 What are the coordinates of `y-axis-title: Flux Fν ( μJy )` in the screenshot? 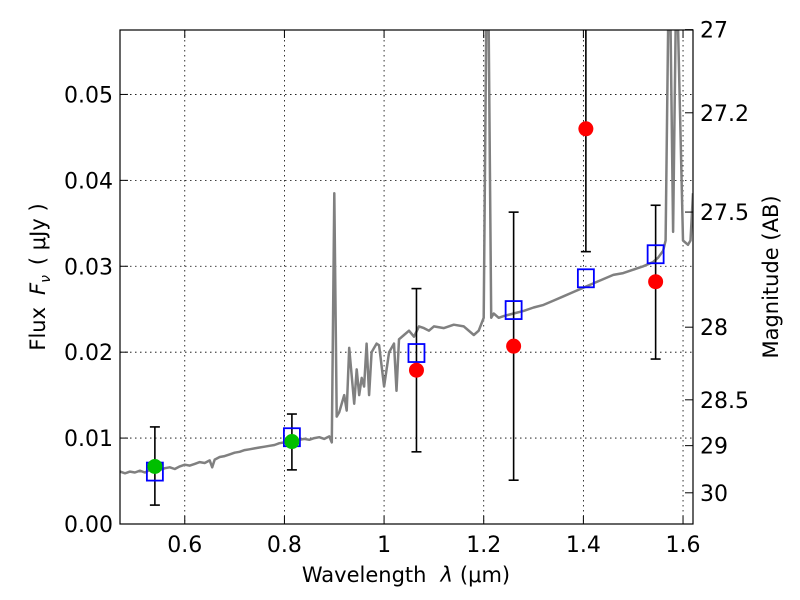 It's located at (40, 276).